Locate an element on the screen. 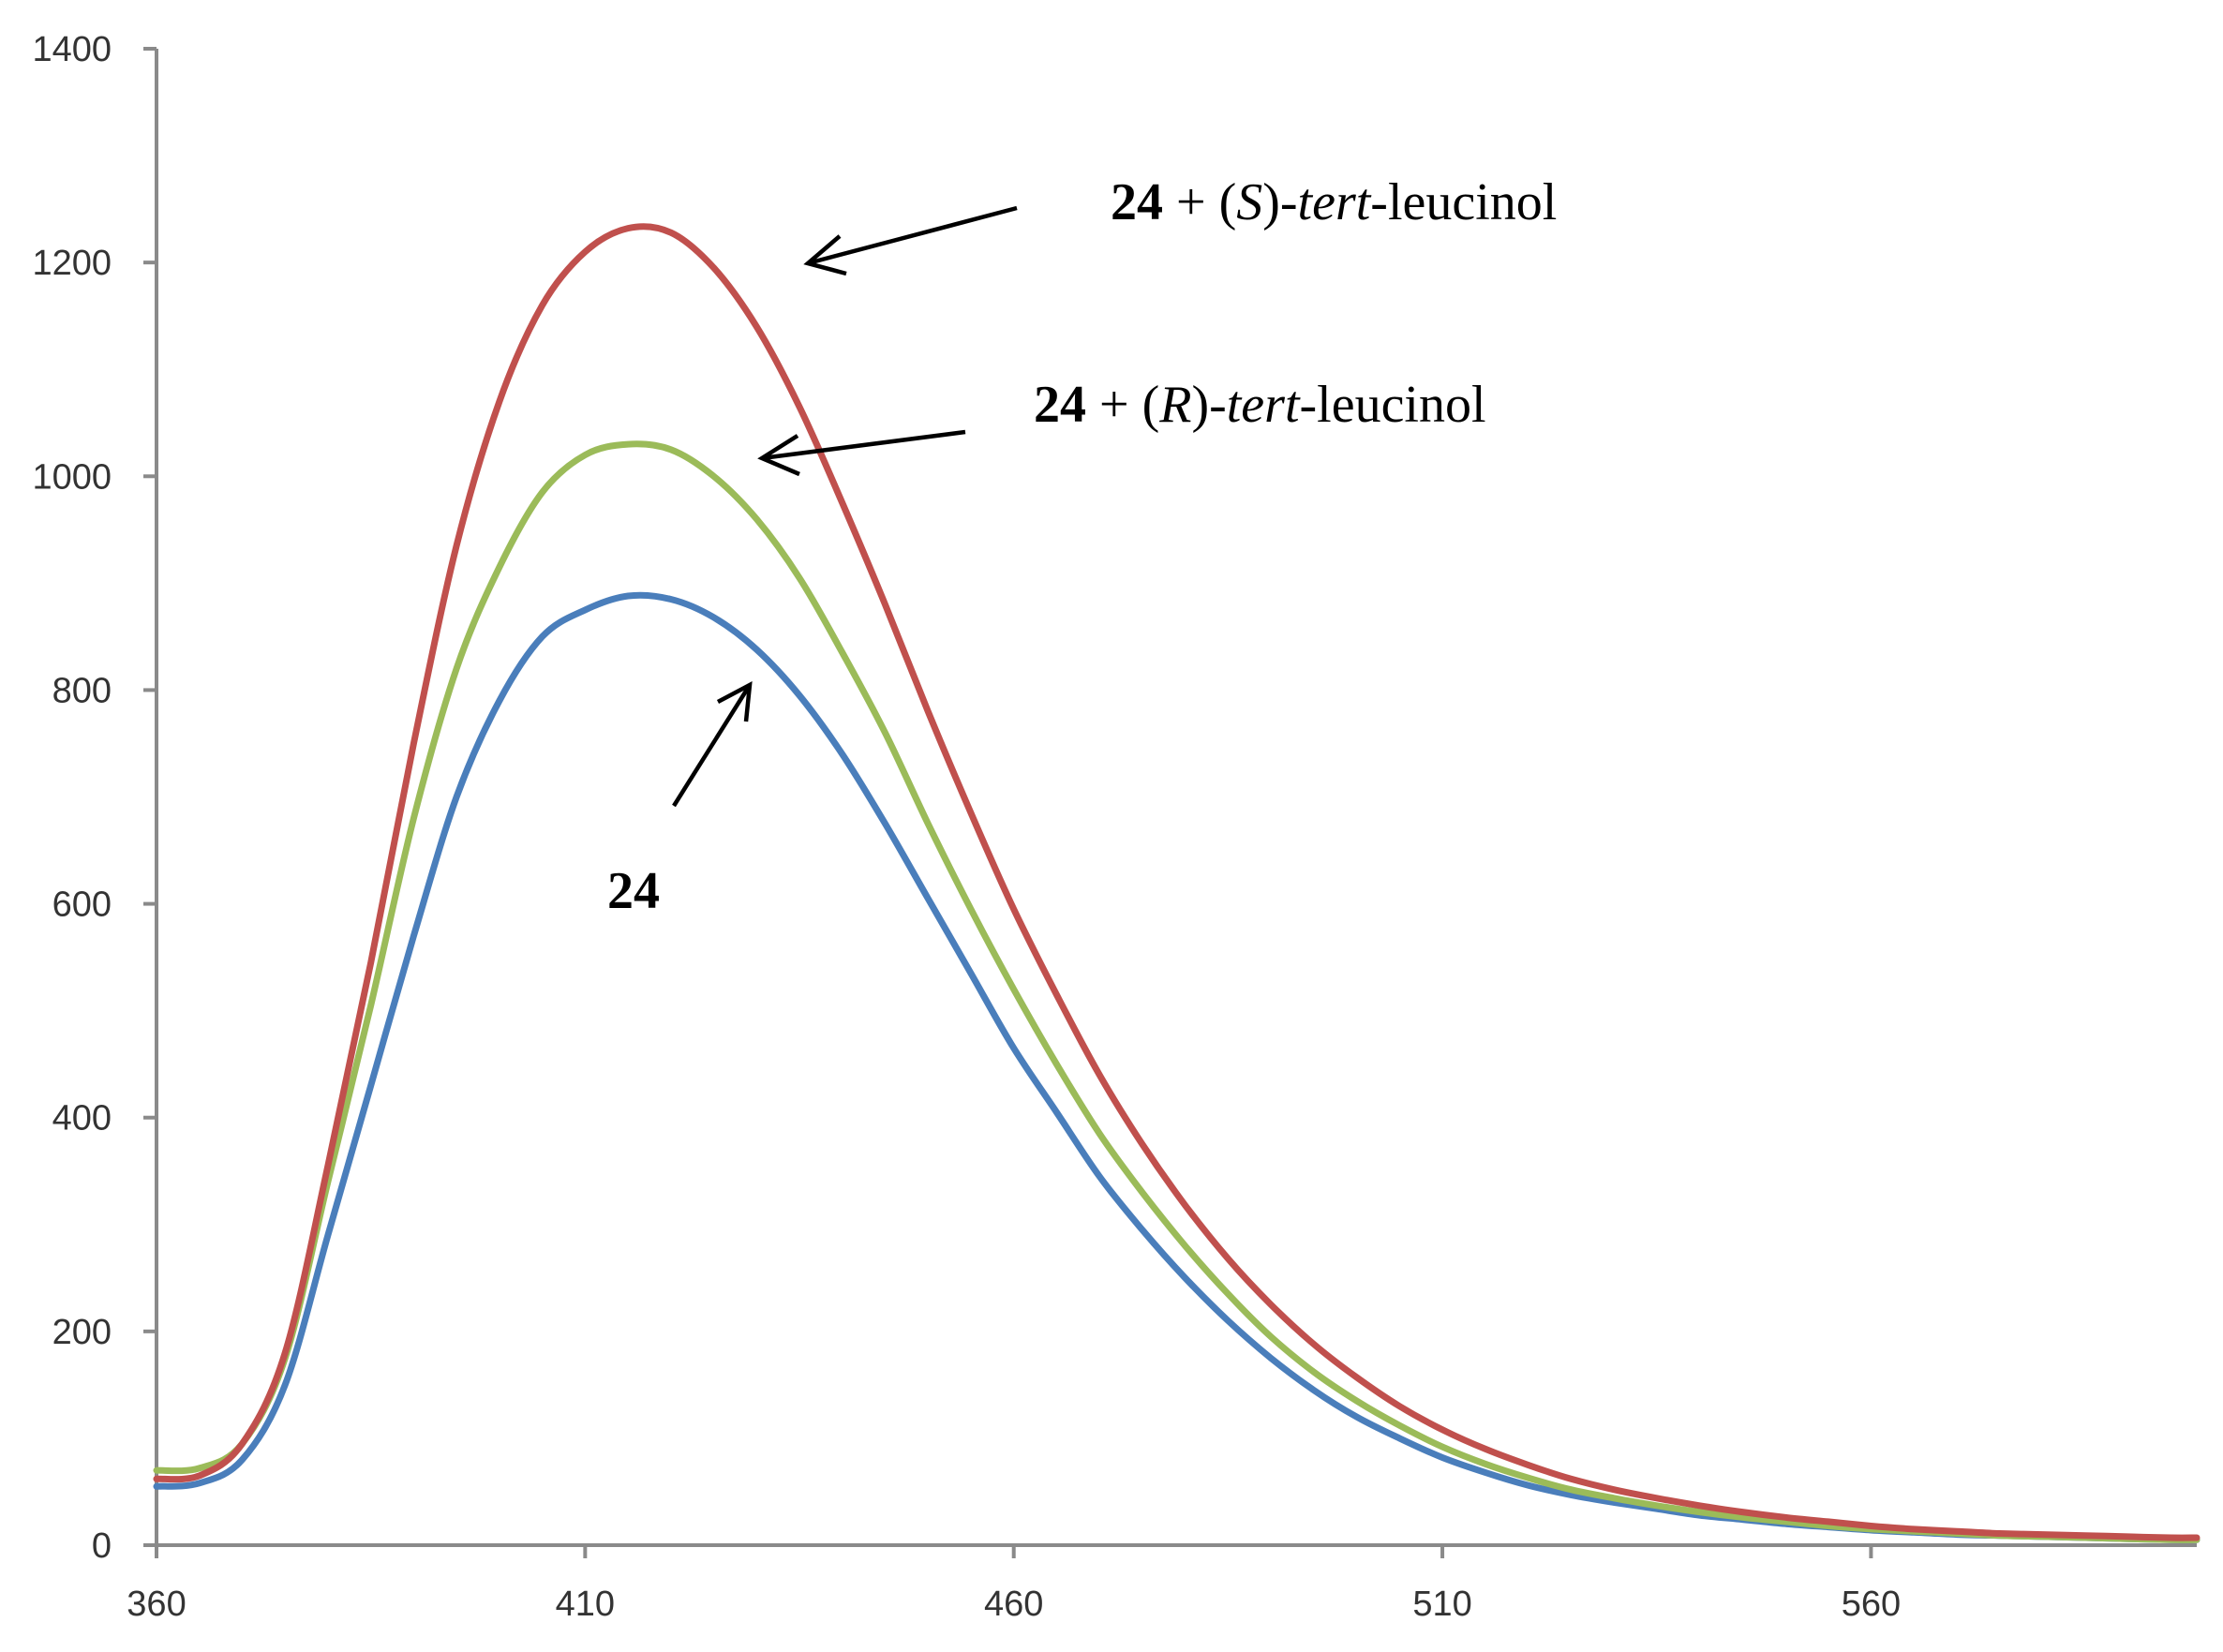  arrow-r-head is located at coordinates (779, 455).